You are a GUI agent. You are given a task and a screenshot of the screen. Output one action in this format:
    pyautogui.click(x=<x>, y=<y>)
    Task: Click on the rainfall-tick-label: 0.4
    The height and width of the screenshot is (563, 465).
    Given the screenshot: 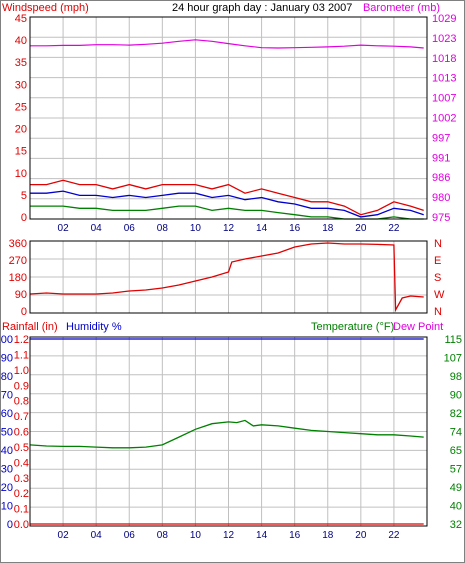 What is the action you would take?
    pyautogui.click(x=21, y=463)
    